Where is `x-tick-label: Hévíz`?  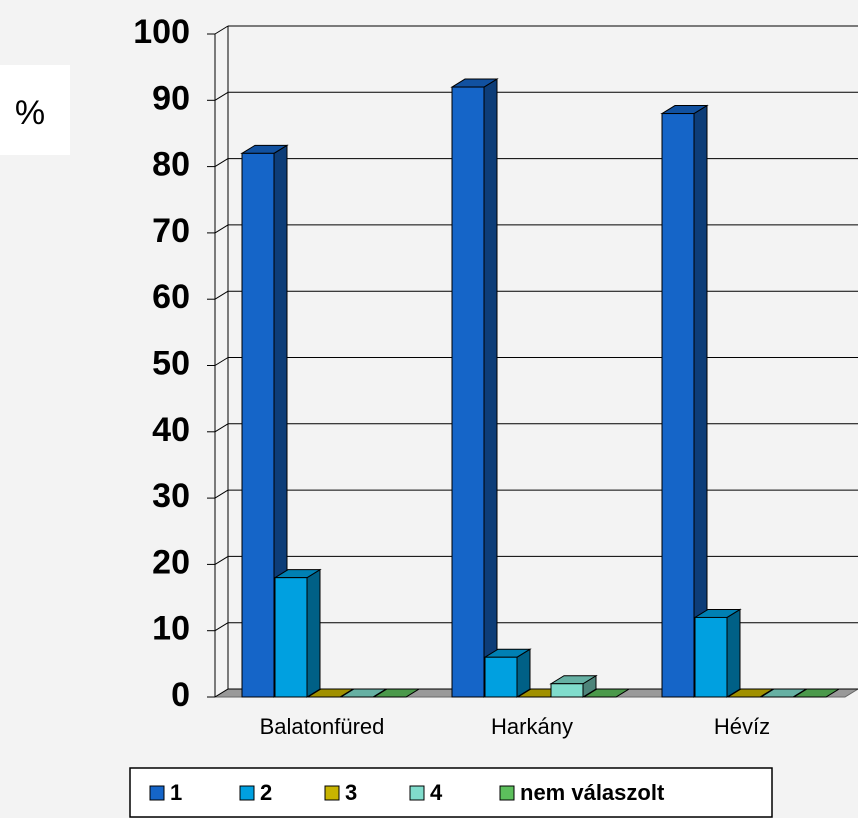
x-tick-label: Hévíz is located at coordinates (742, 726).